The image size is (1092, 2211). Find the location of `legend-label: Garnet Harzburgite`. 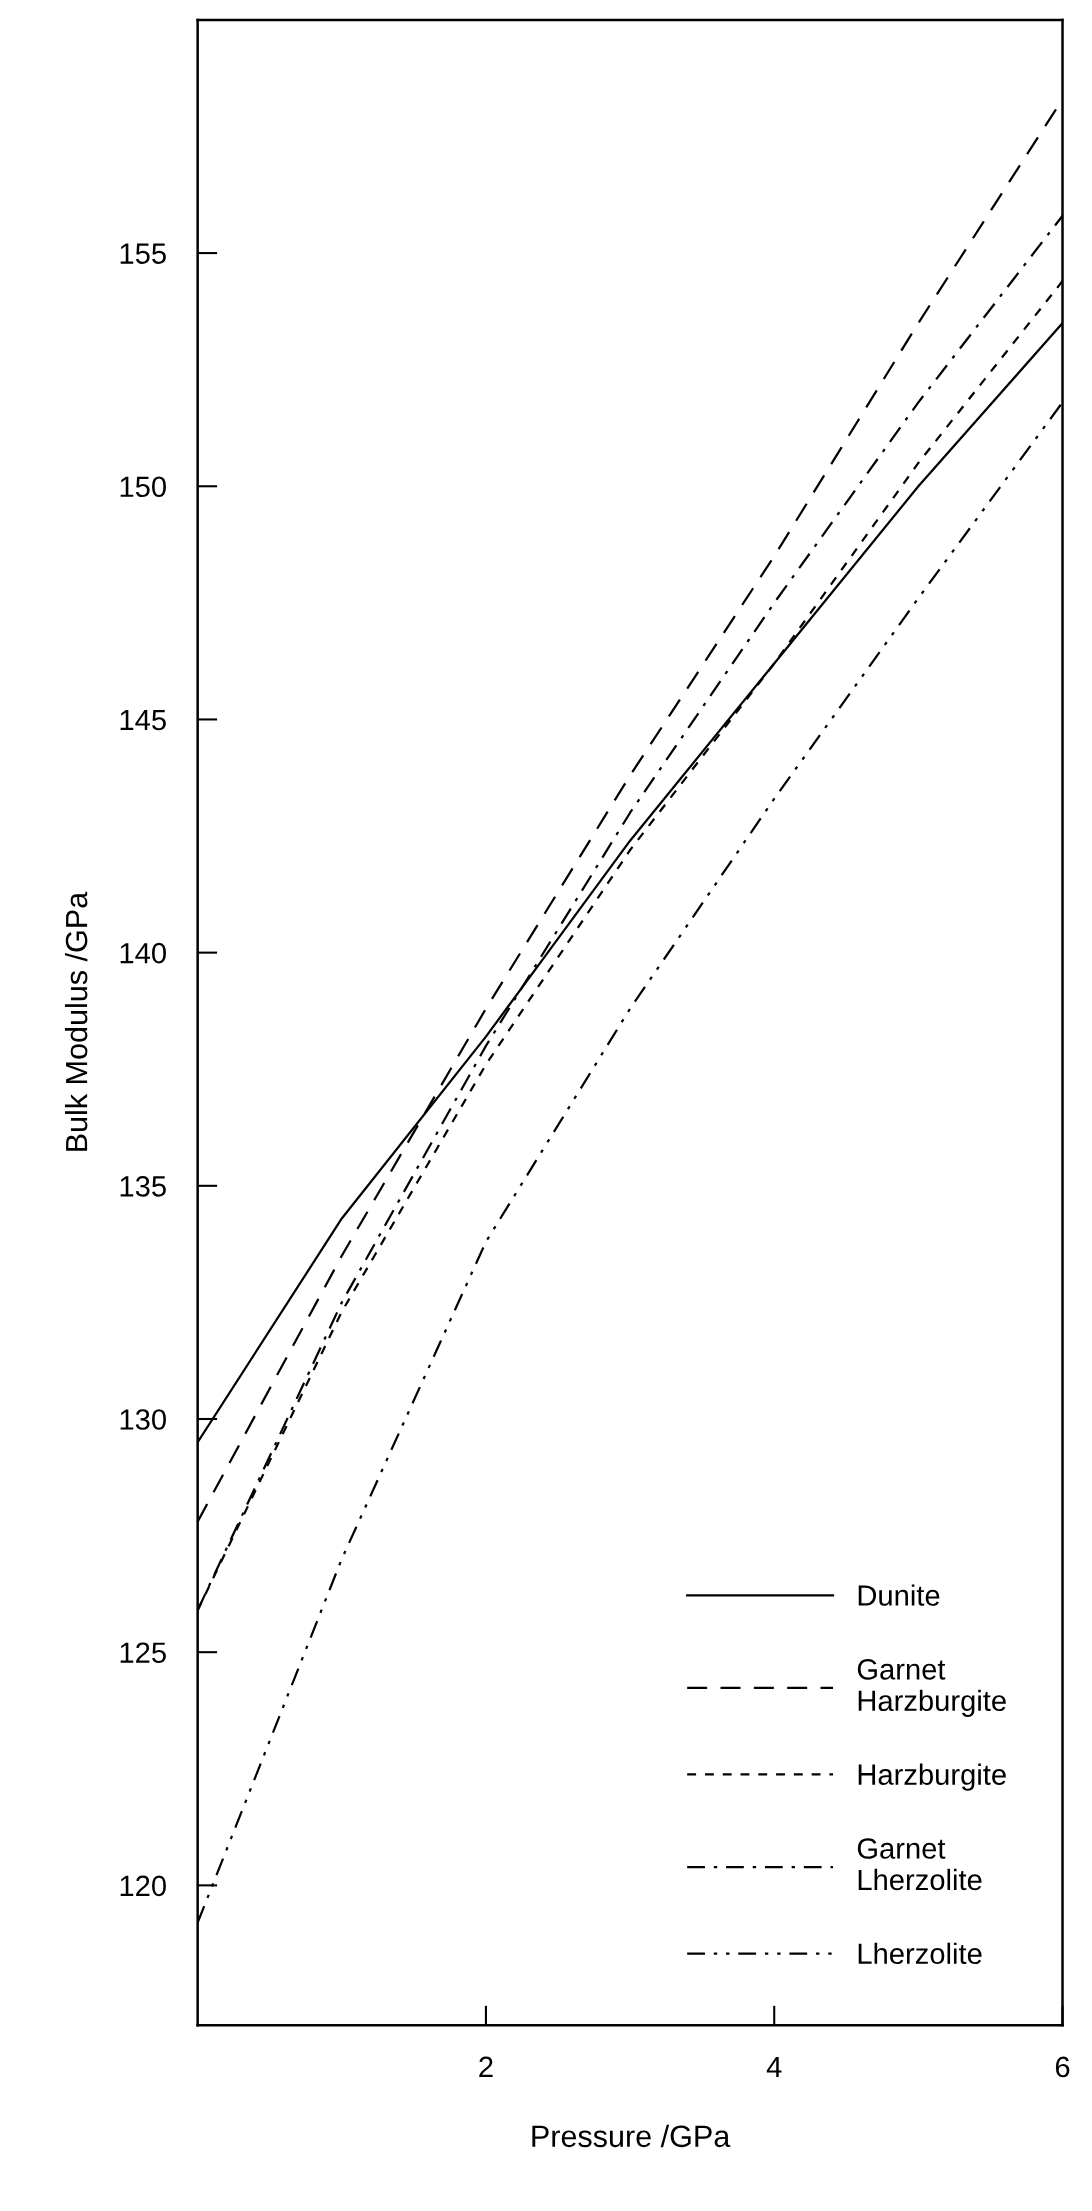

legend-label: Garnet Harzburgite is located at coordinates (931, 1688).